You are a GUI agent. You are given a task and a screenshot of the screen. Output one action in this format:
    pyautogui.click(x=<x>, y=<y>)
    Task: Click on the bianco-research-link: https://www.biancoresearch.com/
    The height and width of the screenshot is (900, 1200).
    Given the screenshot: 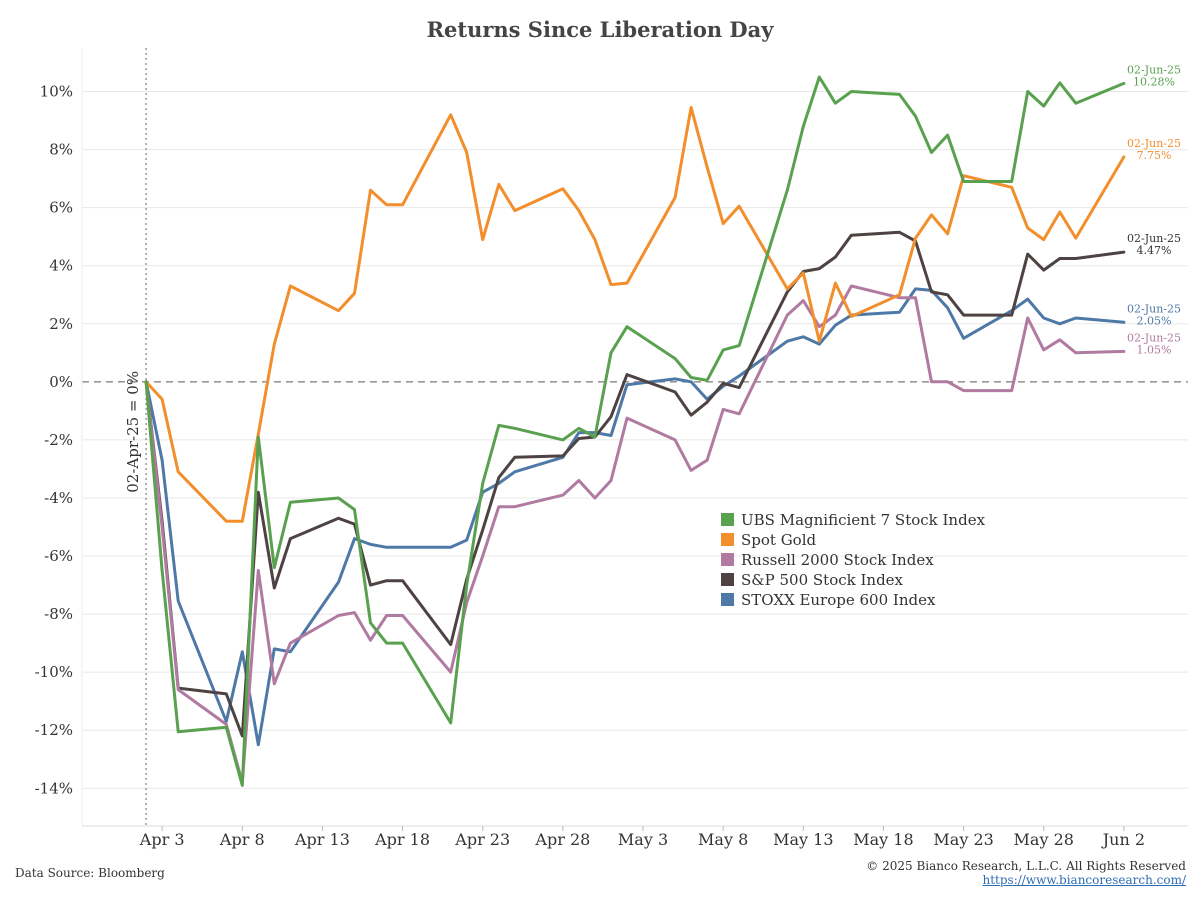 What is the action you would take?
    pyautogui.click(x=1084, y=880)
    